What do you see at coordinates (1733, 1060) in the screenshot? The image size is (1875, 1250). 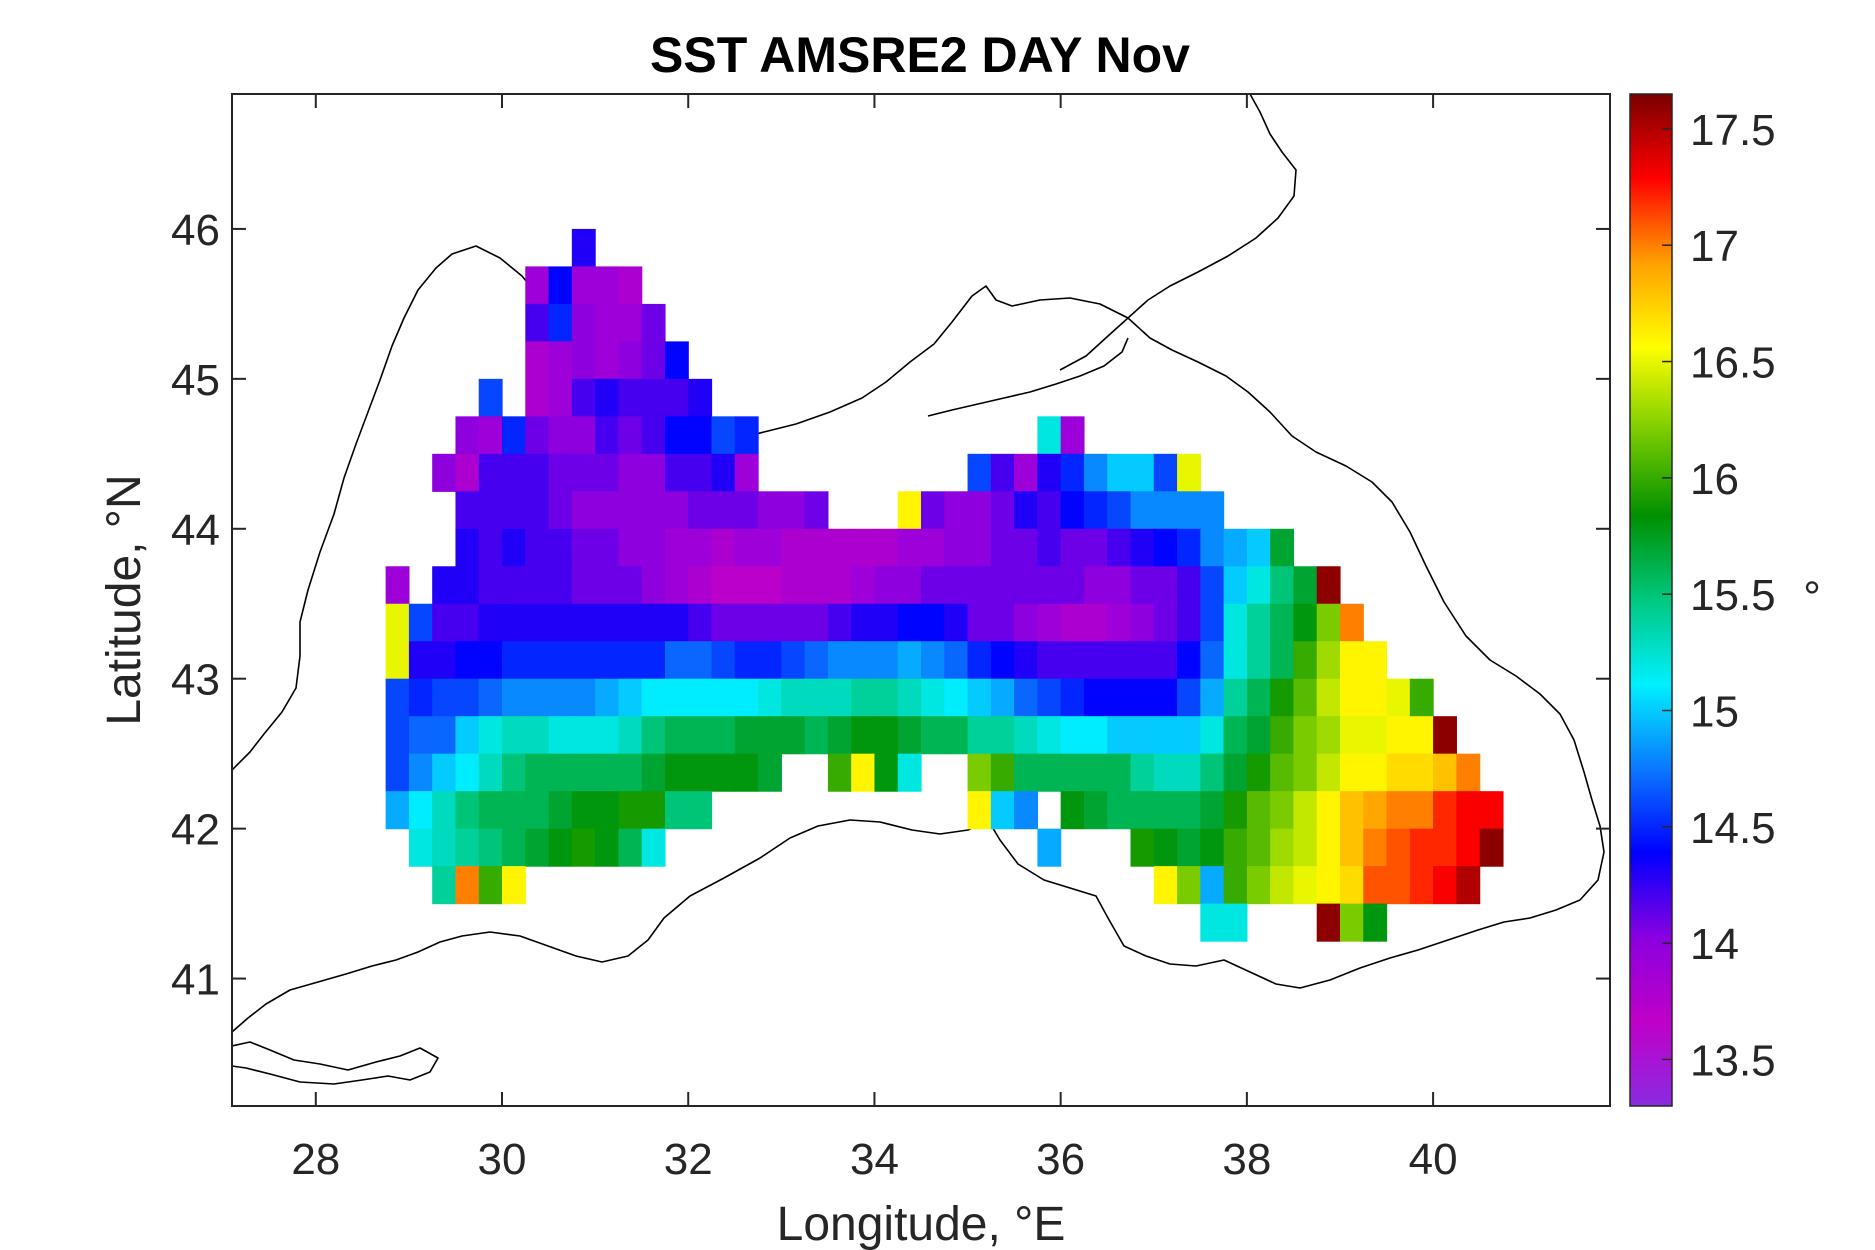 I see `colorbar-tick-label: 13.5` at bounding box center [1733, 1060].